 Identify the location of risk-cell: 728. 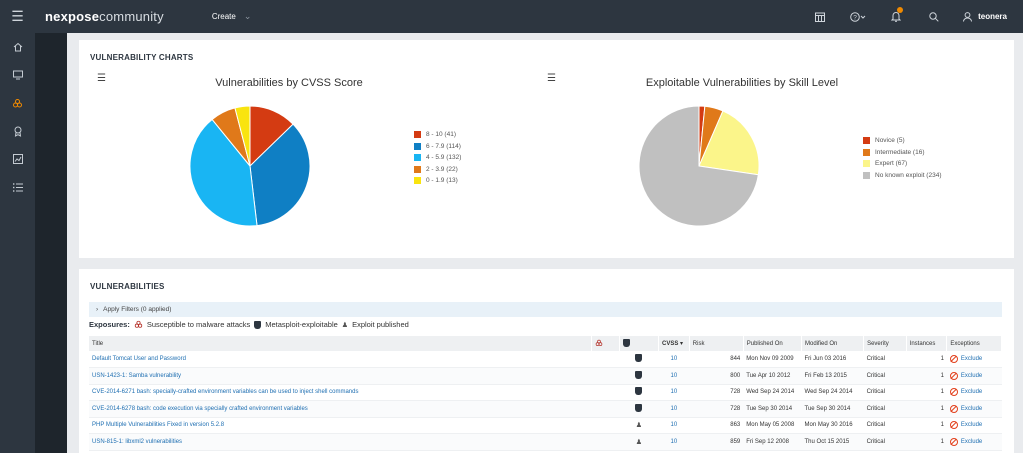
(716, 409).